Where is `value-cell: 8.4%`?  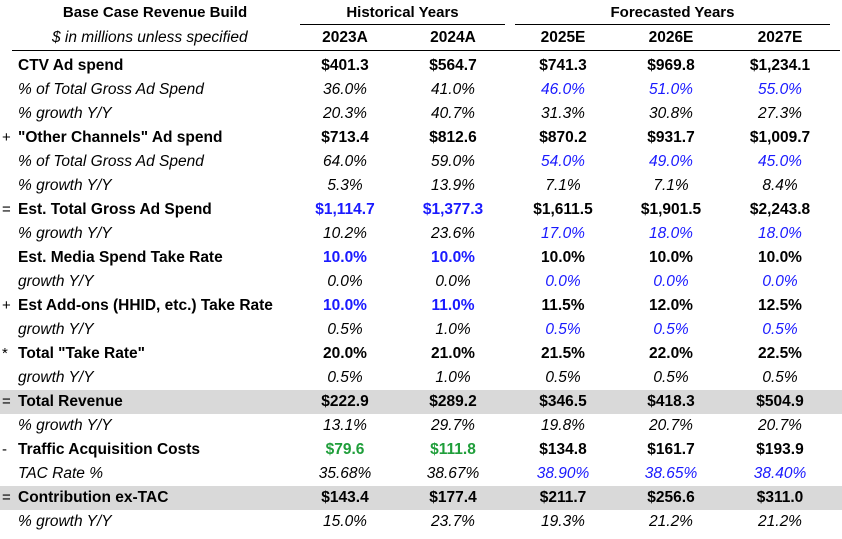
value-cell: 8.4% is located at coordinates (780, 185).